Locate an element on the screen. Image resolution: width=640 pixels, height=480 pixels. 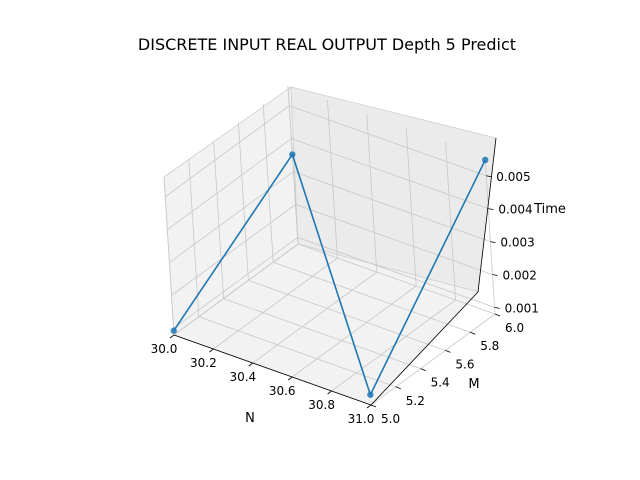
x-tick-label: 31.0 is located at coordinates (361, 419).